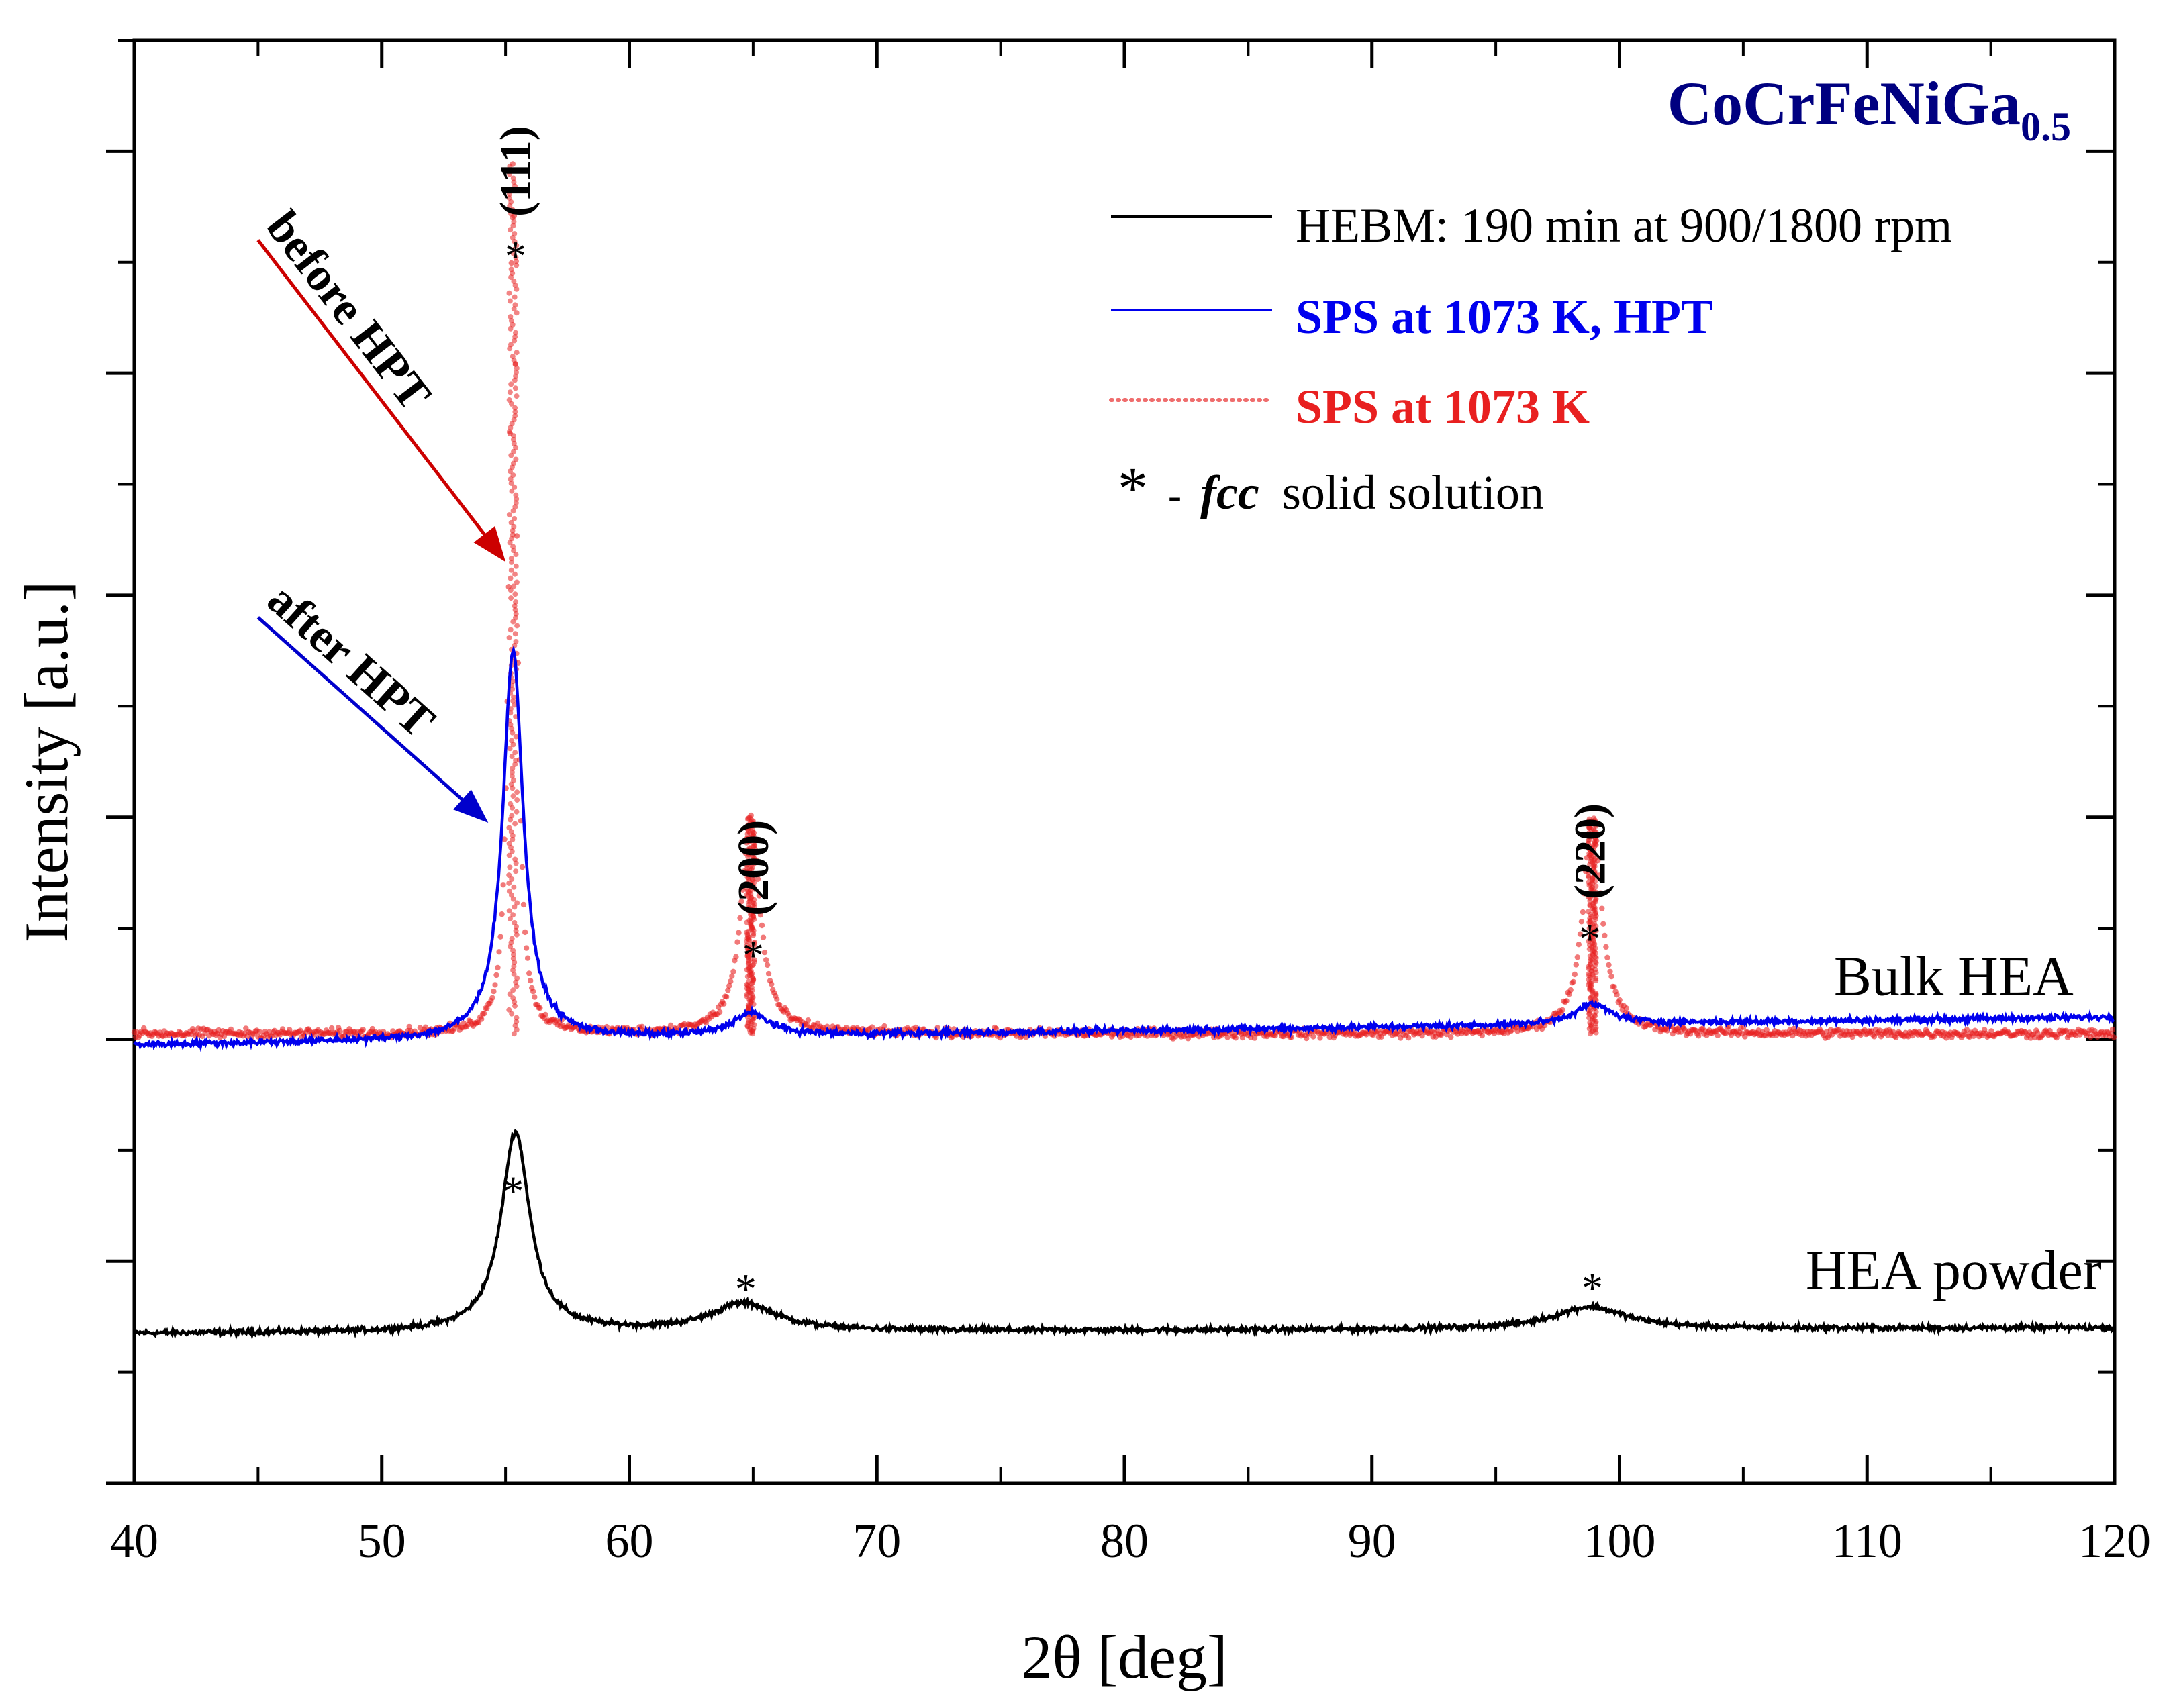 The width and height of the screenshot is (2173, 1708). Describe the element at coordinates (1531, 225) in the screenshot. I see `legend-entry-hebm: HEBM: 190 min at 900/1800 rpm` at that location.